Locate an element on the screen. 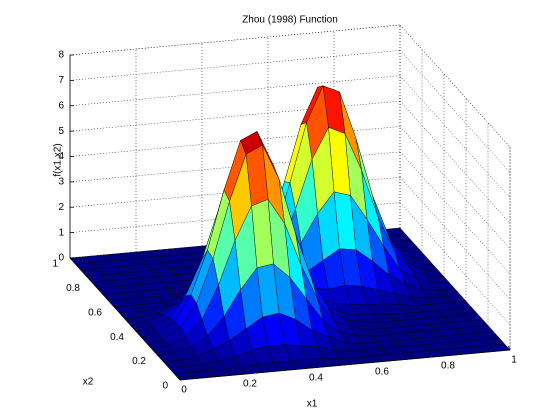 The image size is (560, 420). z-tick-label: 3 is located at coordinates (61, 182).